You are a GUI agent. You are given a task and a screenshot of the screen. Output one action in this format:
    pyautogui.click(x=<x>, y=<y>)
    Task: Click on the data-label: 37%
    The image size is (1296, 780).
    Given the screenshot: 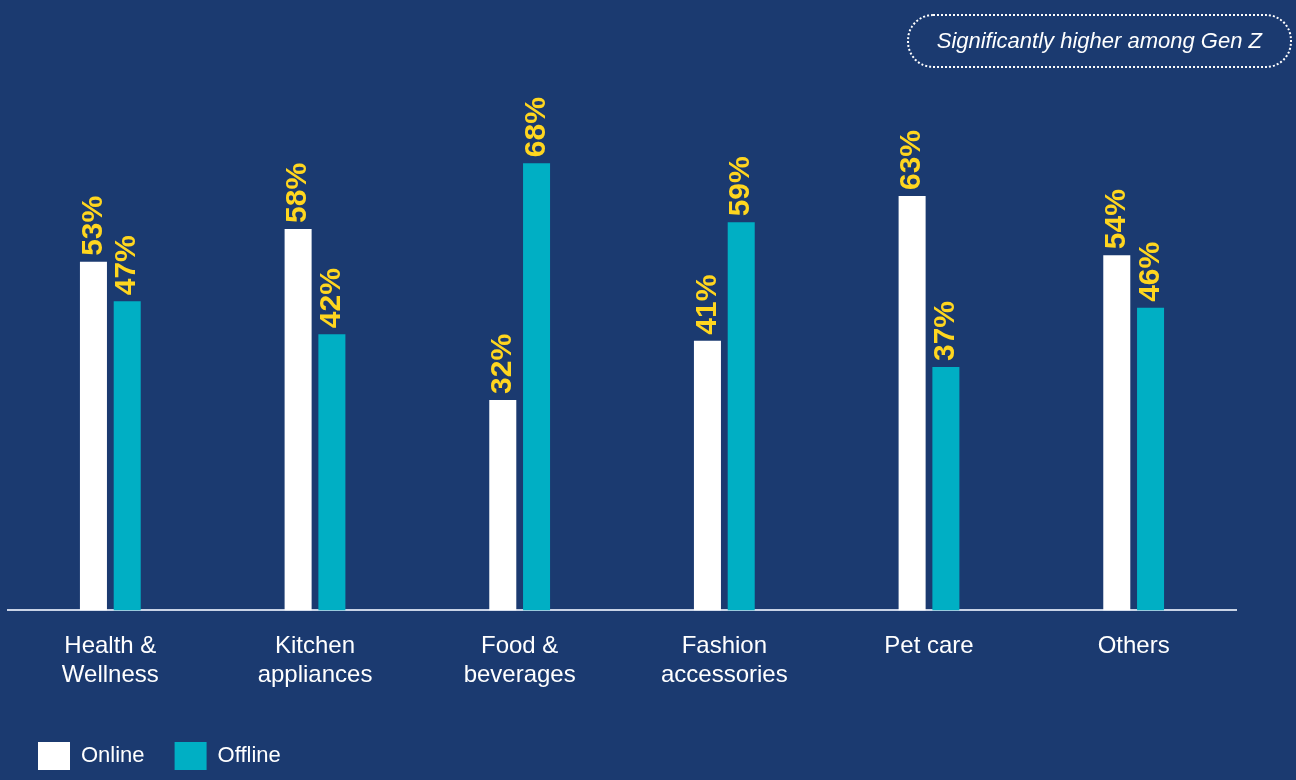 What is the action you would take?
    pyautogui.click(x=944, y=331)
    